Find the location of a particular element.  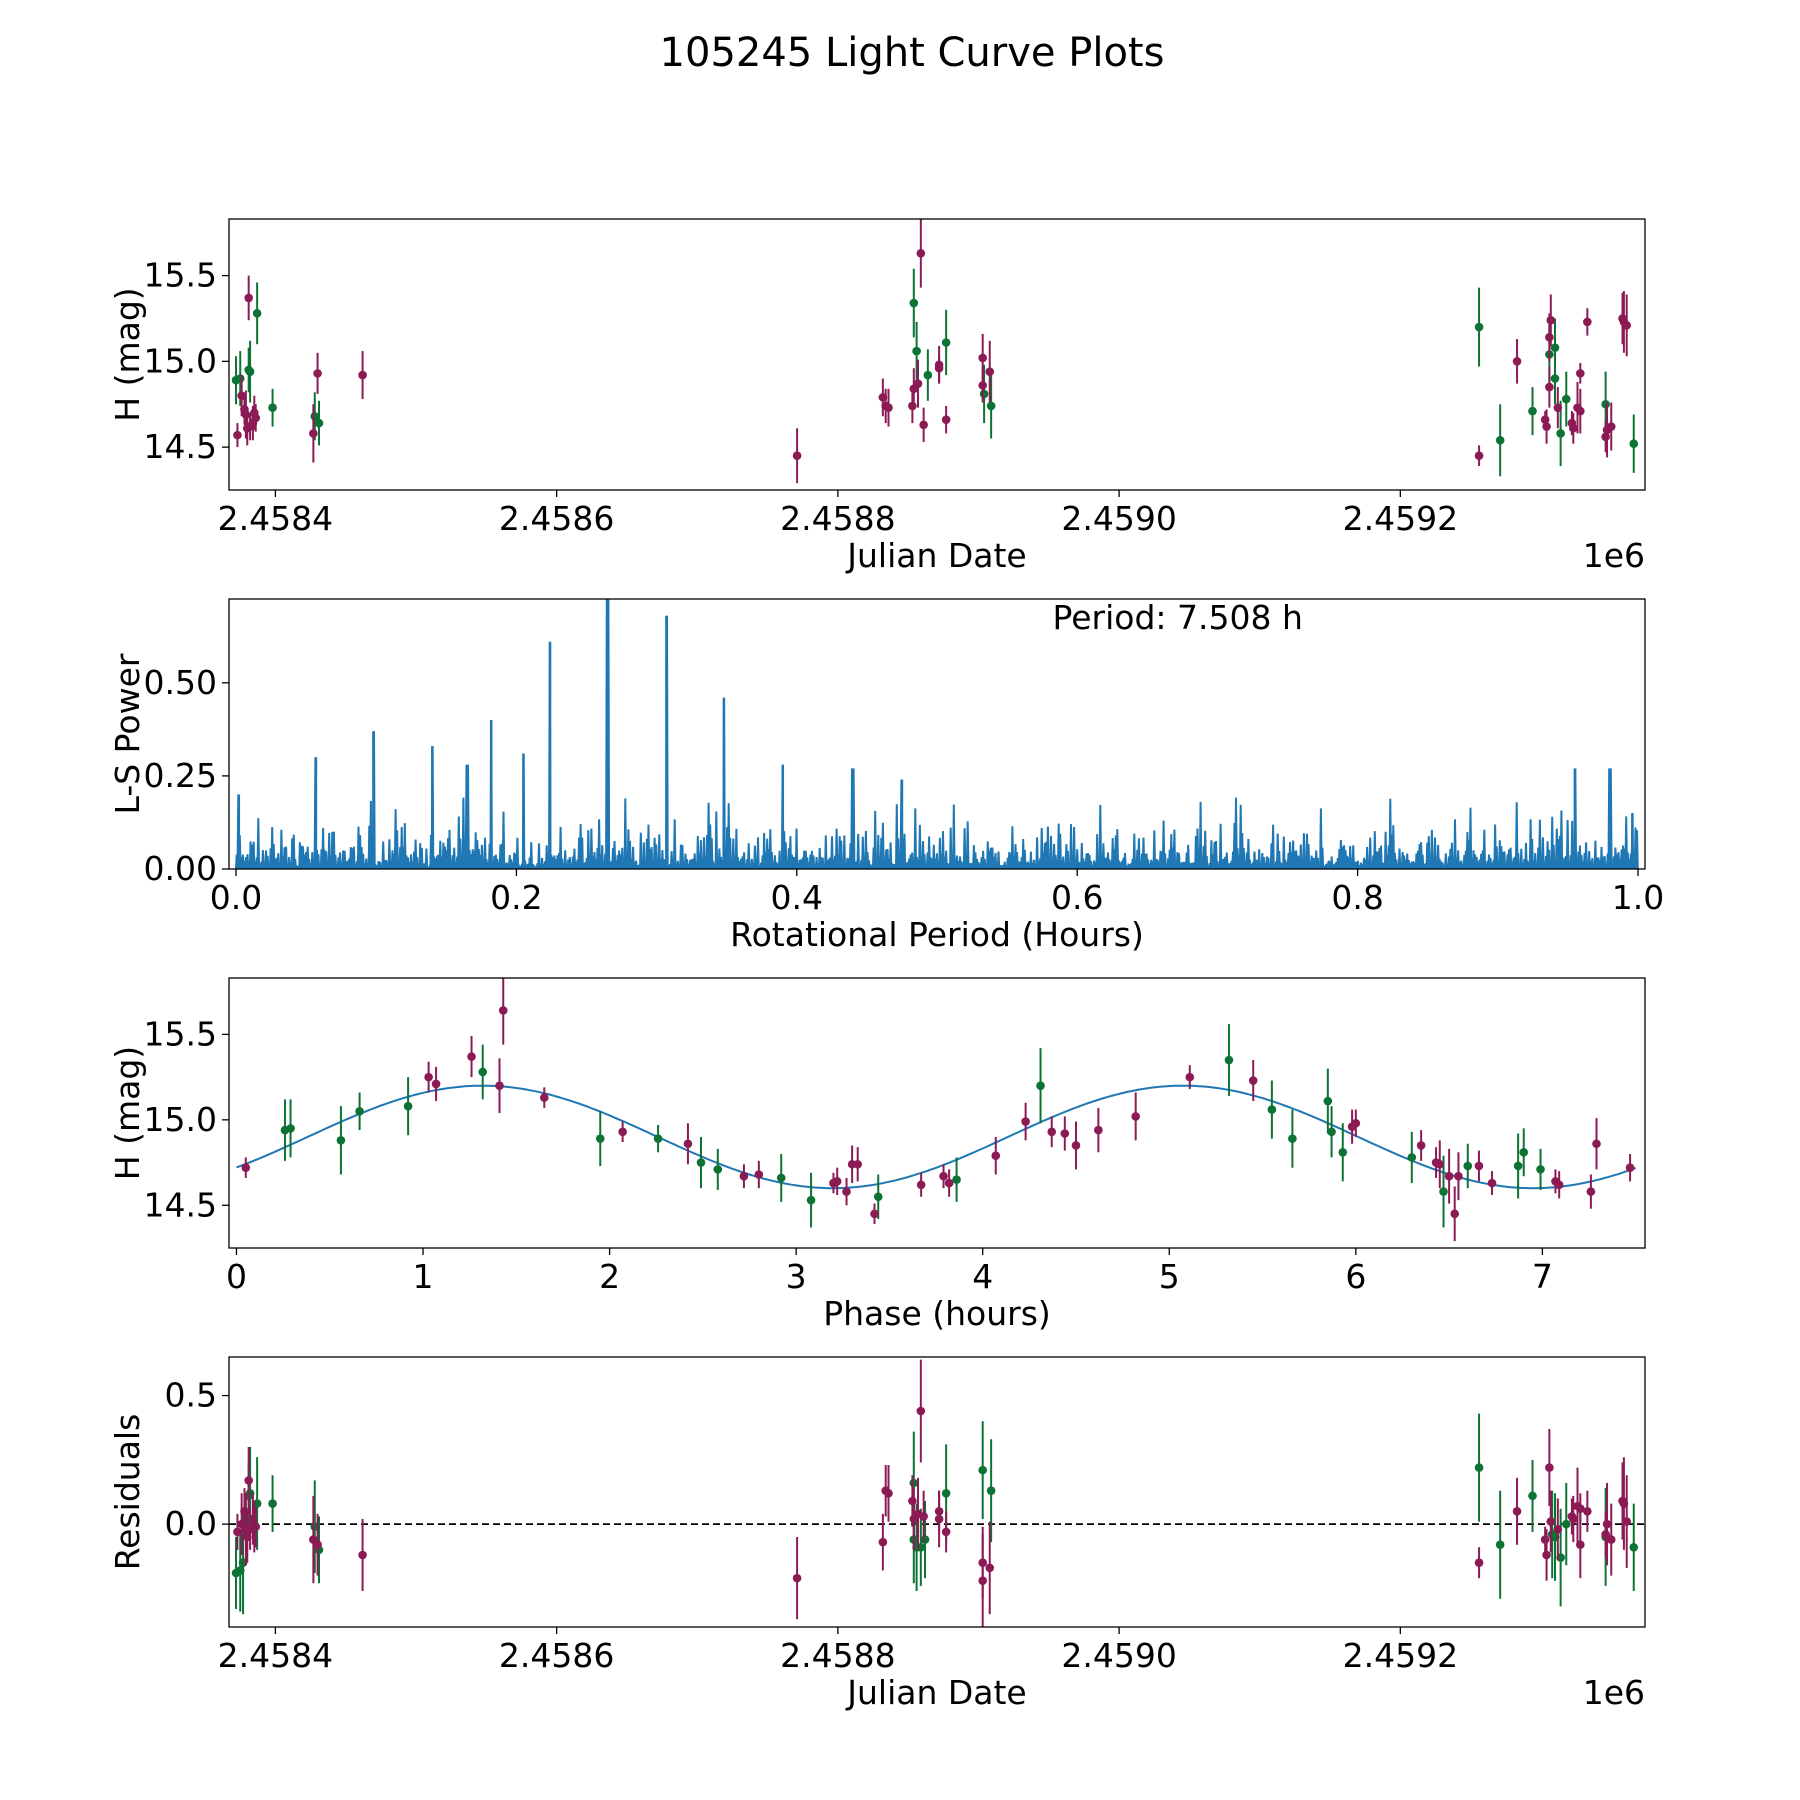

y-axis-label: H (mag) is located at coordinates (127, 1113).